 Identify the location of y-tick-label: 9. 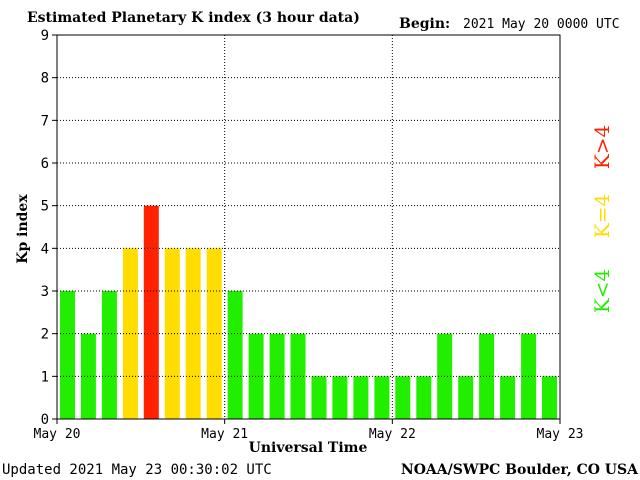
(45, 36).